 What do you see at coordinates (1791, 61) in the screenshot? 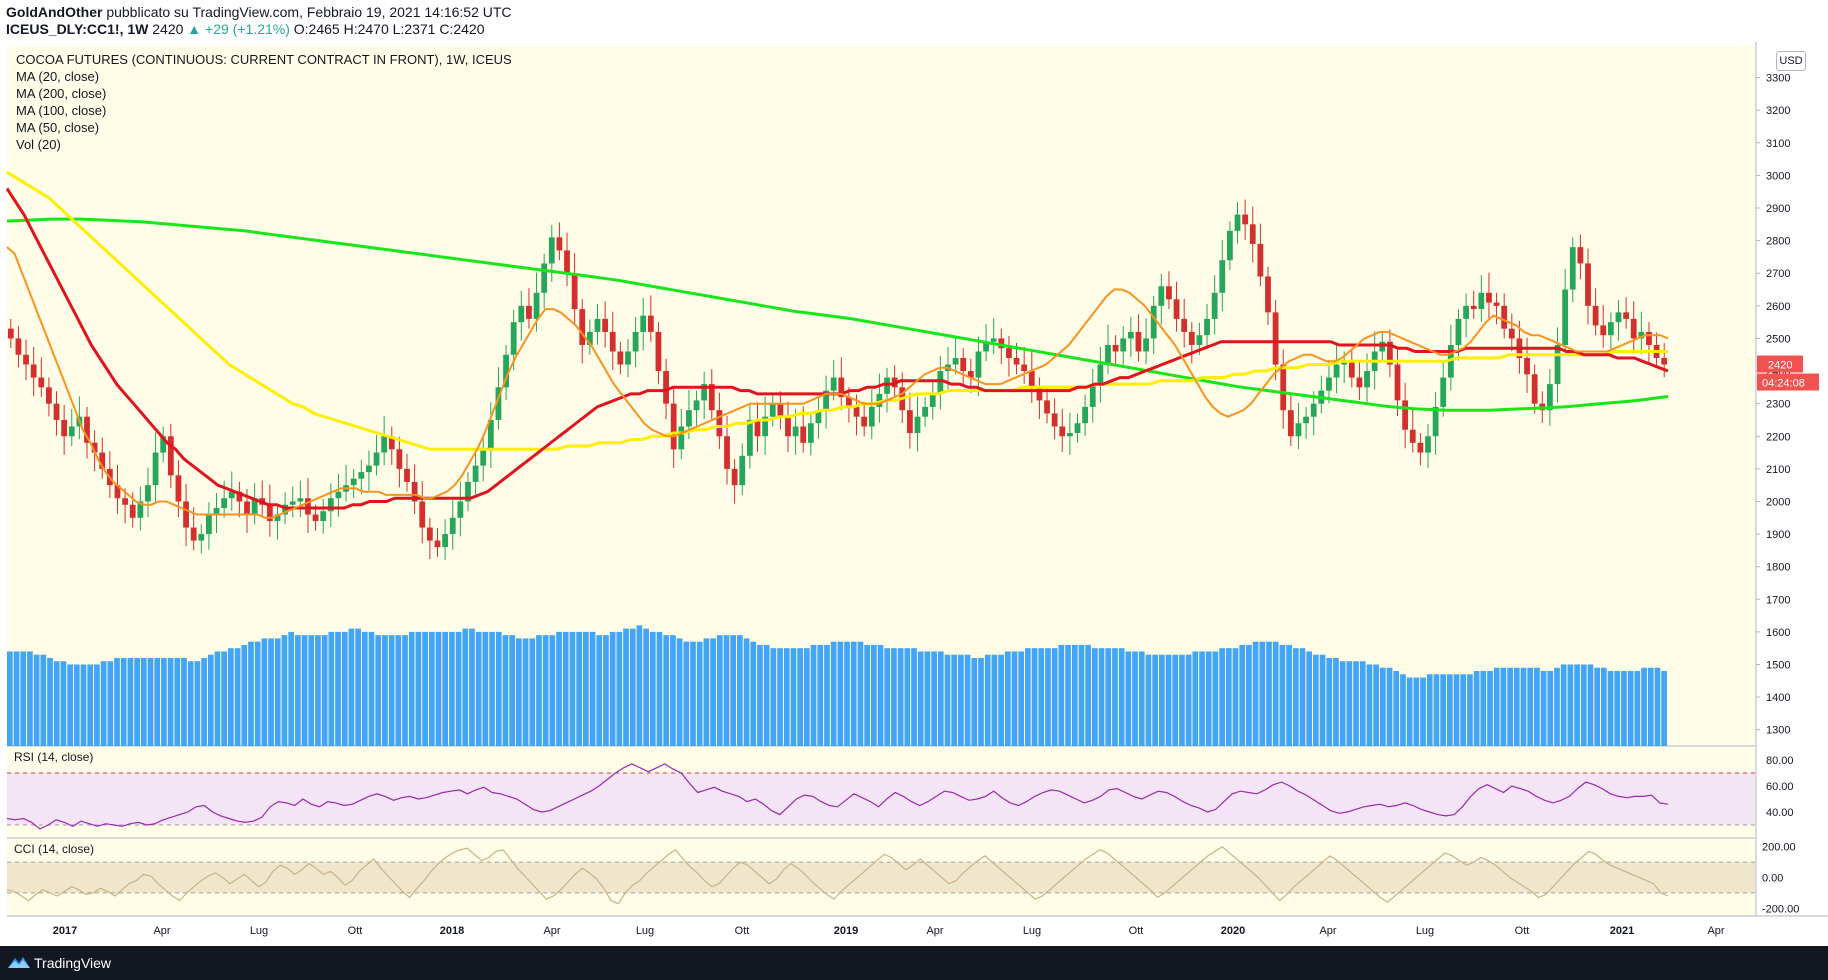
I see `currency-badge: USD` at bounding box center [1791, 61].